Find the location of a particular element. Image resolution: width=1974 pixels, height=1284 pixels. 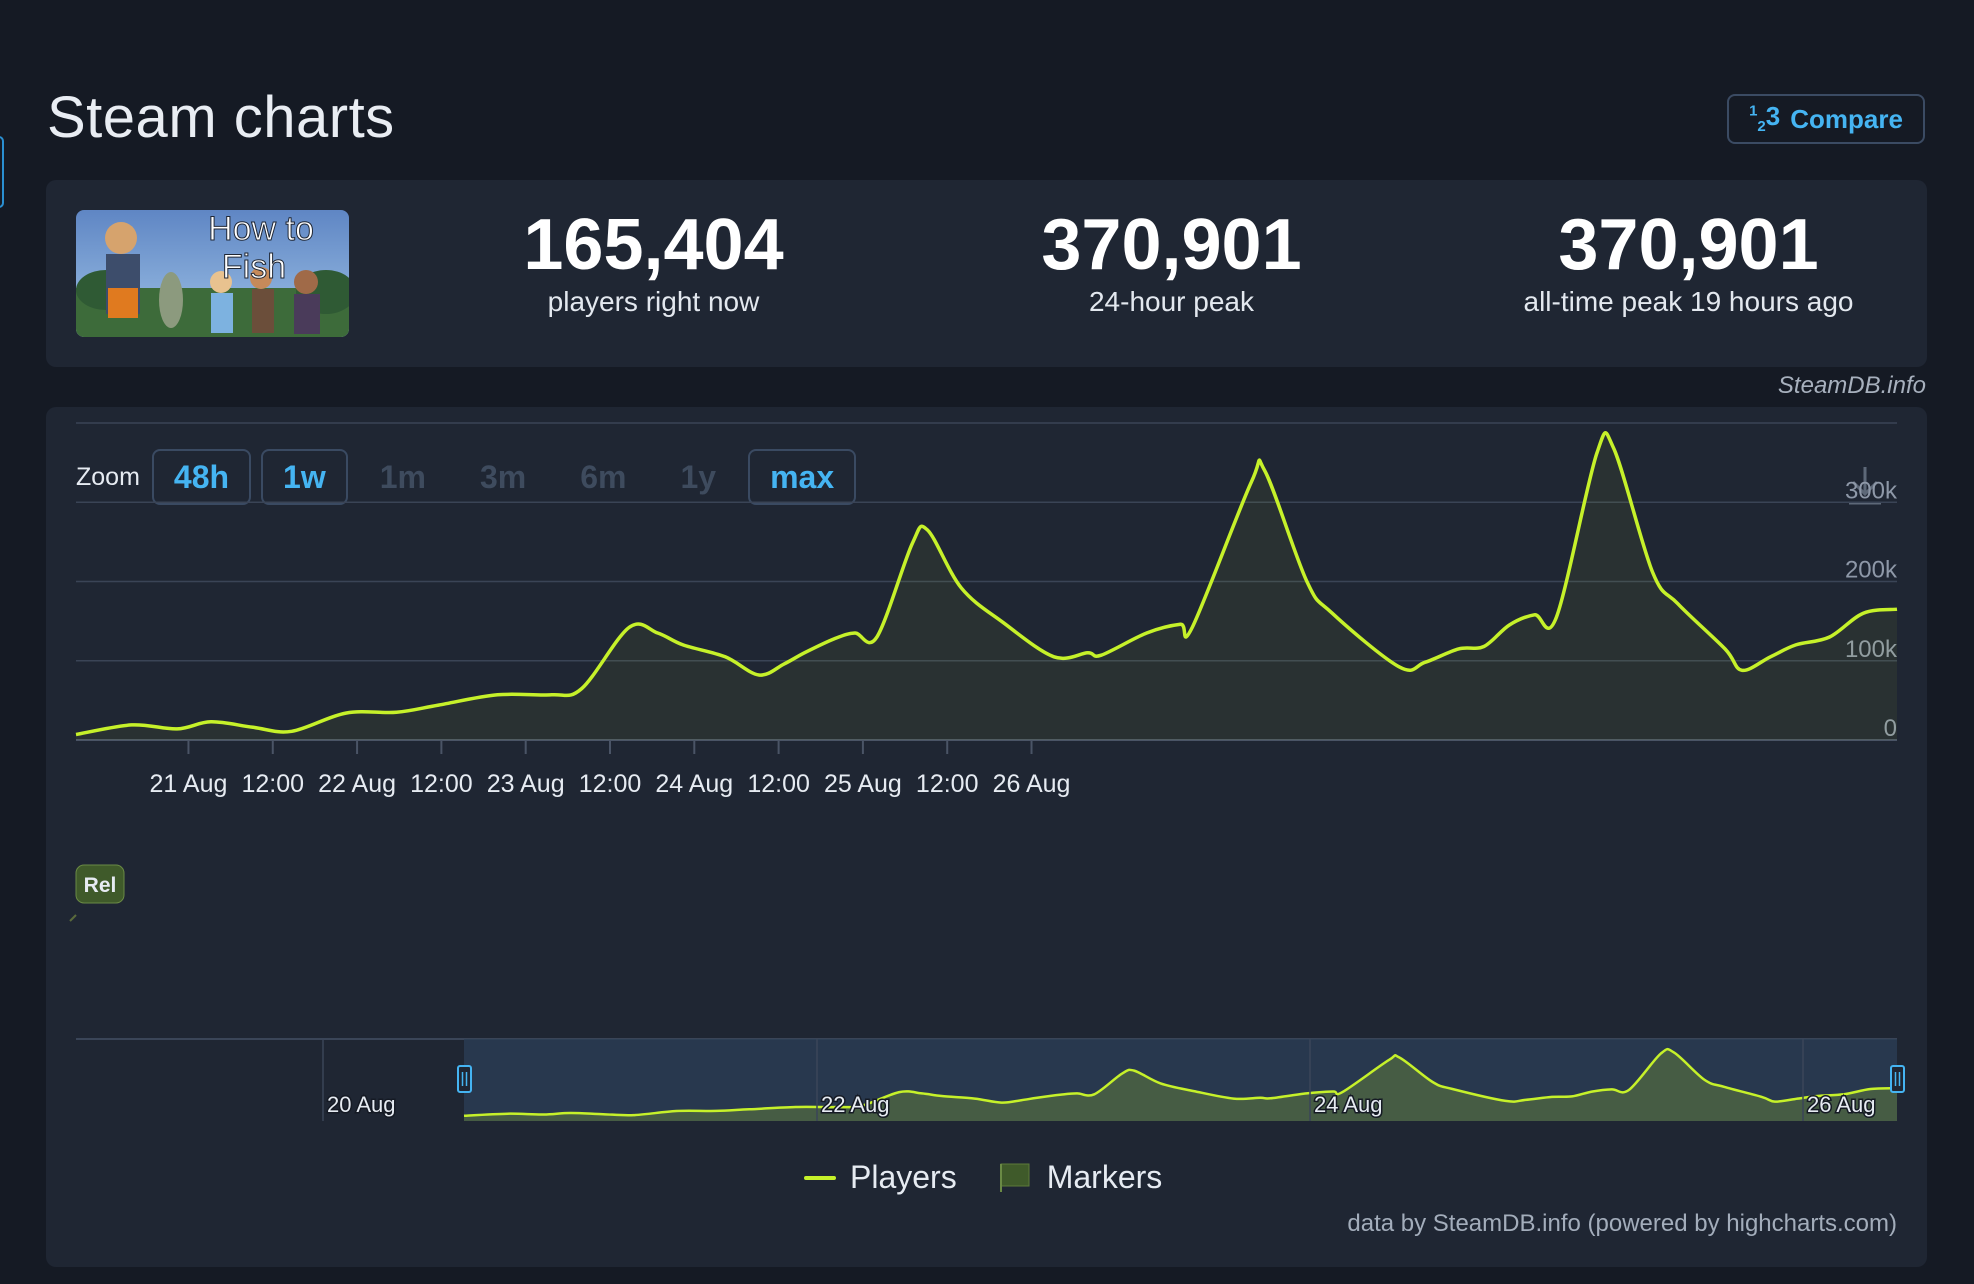

legend-players-label: Players is located at coordinates (903, 1177).